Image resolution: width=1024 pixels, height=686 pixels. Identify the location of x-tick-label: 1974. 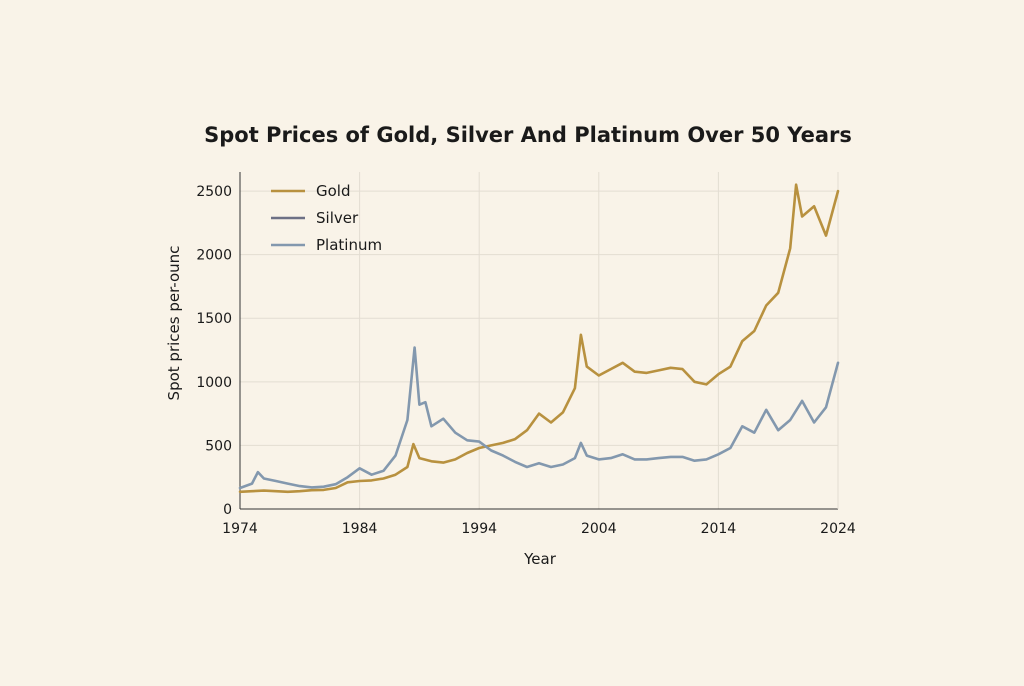
(240, 529).